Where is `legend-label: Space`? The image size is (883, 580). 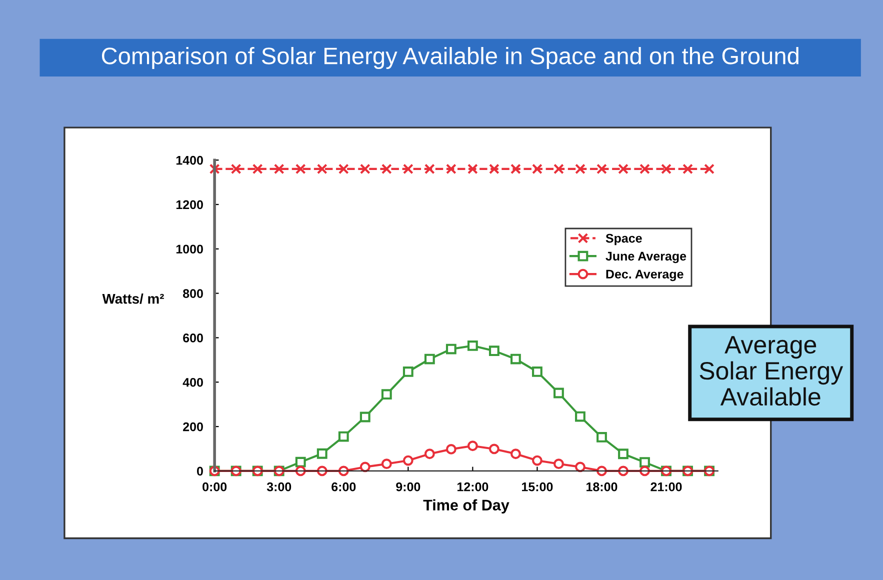
legend-label: Space is located at coordinates (624, 240).